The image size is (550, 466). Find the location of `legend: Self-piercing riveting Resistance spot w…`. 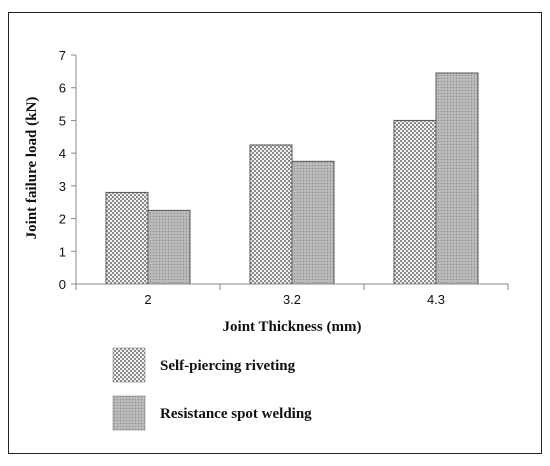

legend: Self-piercing riveting Resistance spot w… is located at coordinates (212, 389).